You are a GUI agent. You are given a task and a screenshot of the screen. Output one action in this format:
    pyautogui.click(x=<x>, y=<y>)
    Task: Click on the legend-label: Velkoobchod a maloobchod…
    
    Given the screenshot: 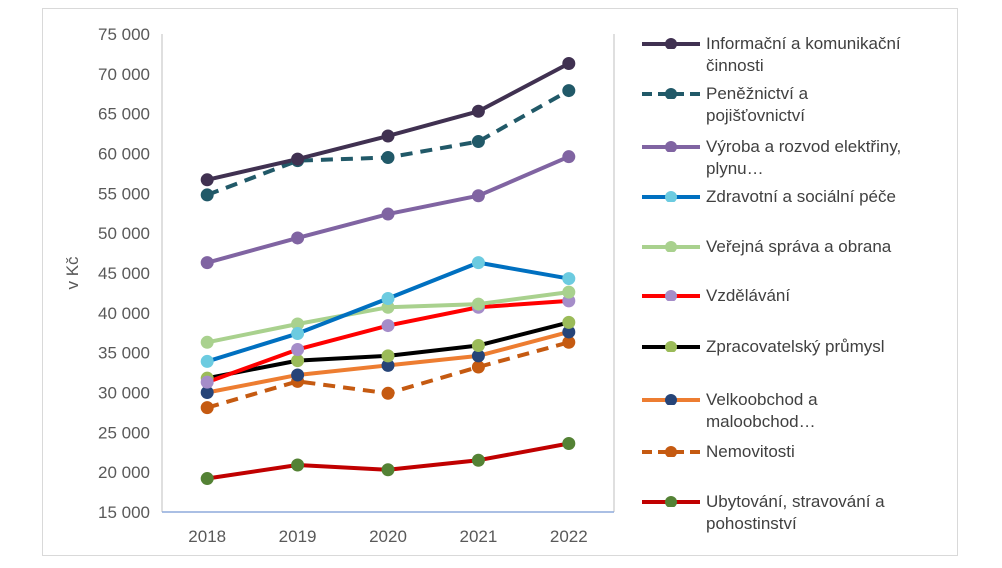 What is the action you would take?
    pyautogui.click(x=762, y=410)
    